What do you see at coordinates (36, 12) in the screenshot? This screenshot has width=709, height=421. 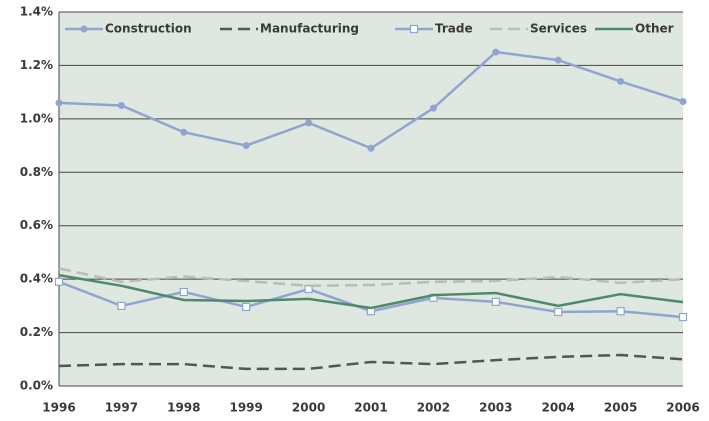 I see `y-tick-label: 1.4%` at bounding box center [36, 12].